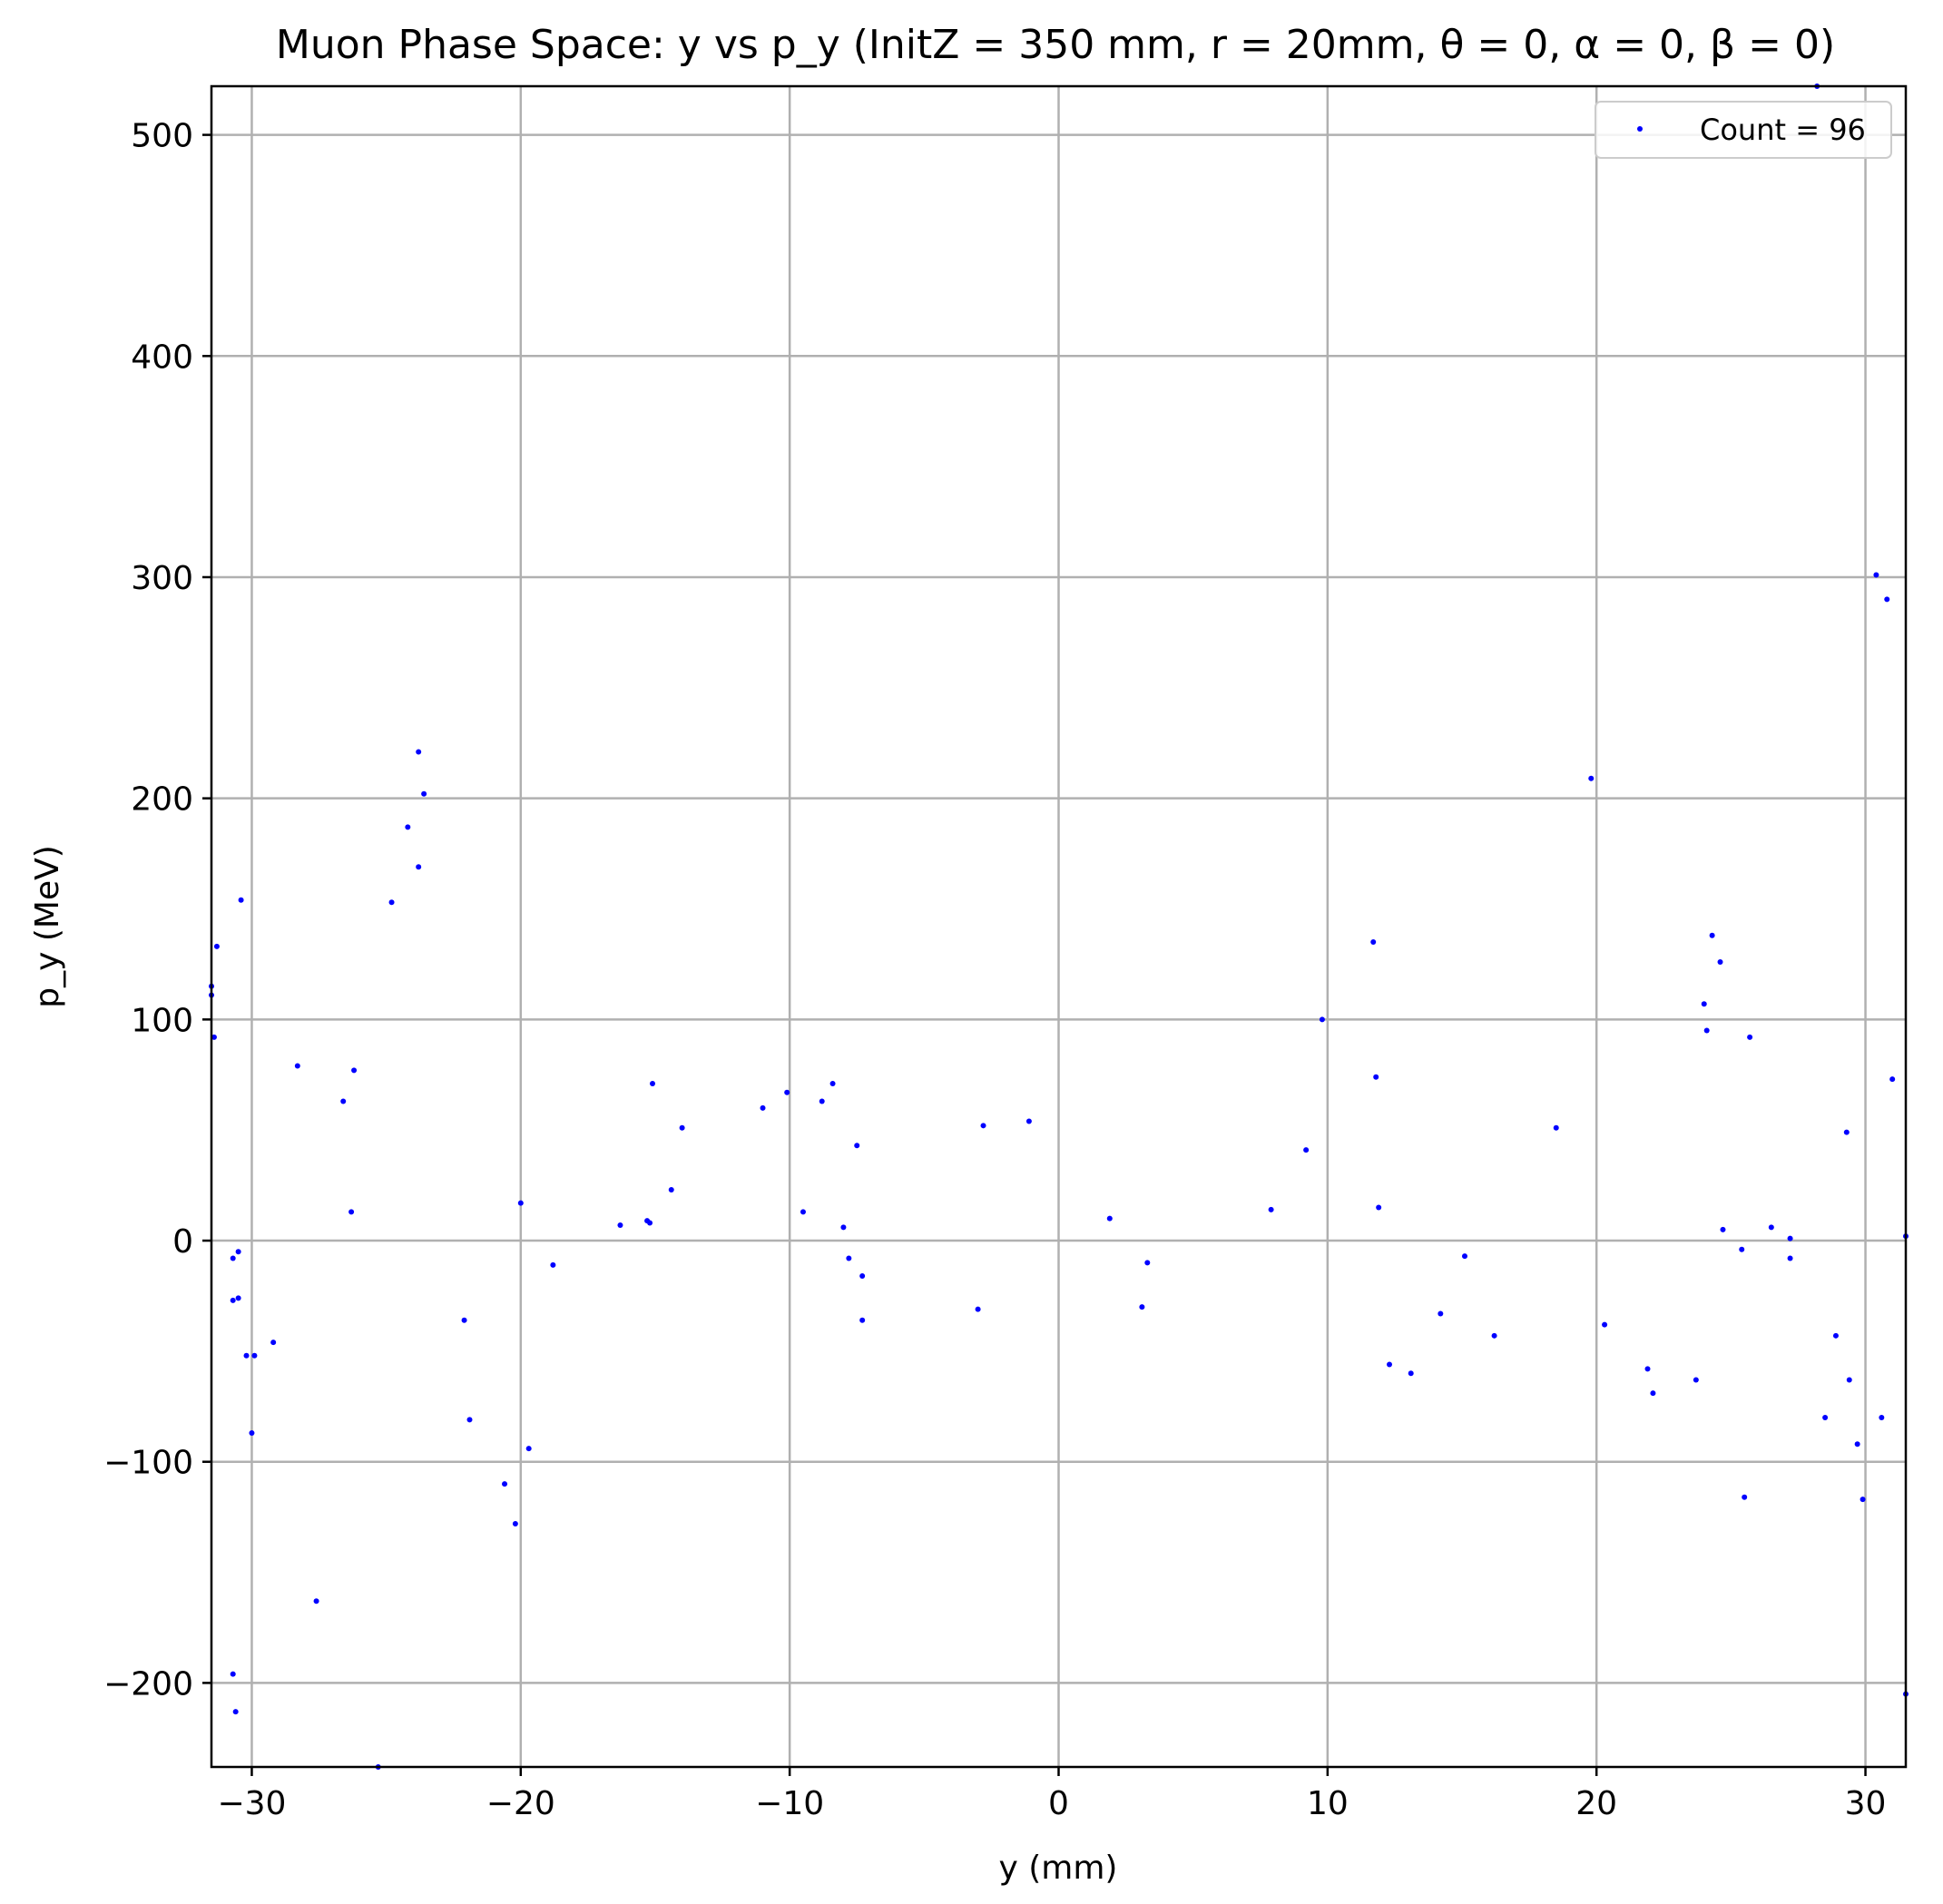  Describe the element at coordinates (251, 1804) in the screenshot. I see `x-tick-label: −30` at that location.